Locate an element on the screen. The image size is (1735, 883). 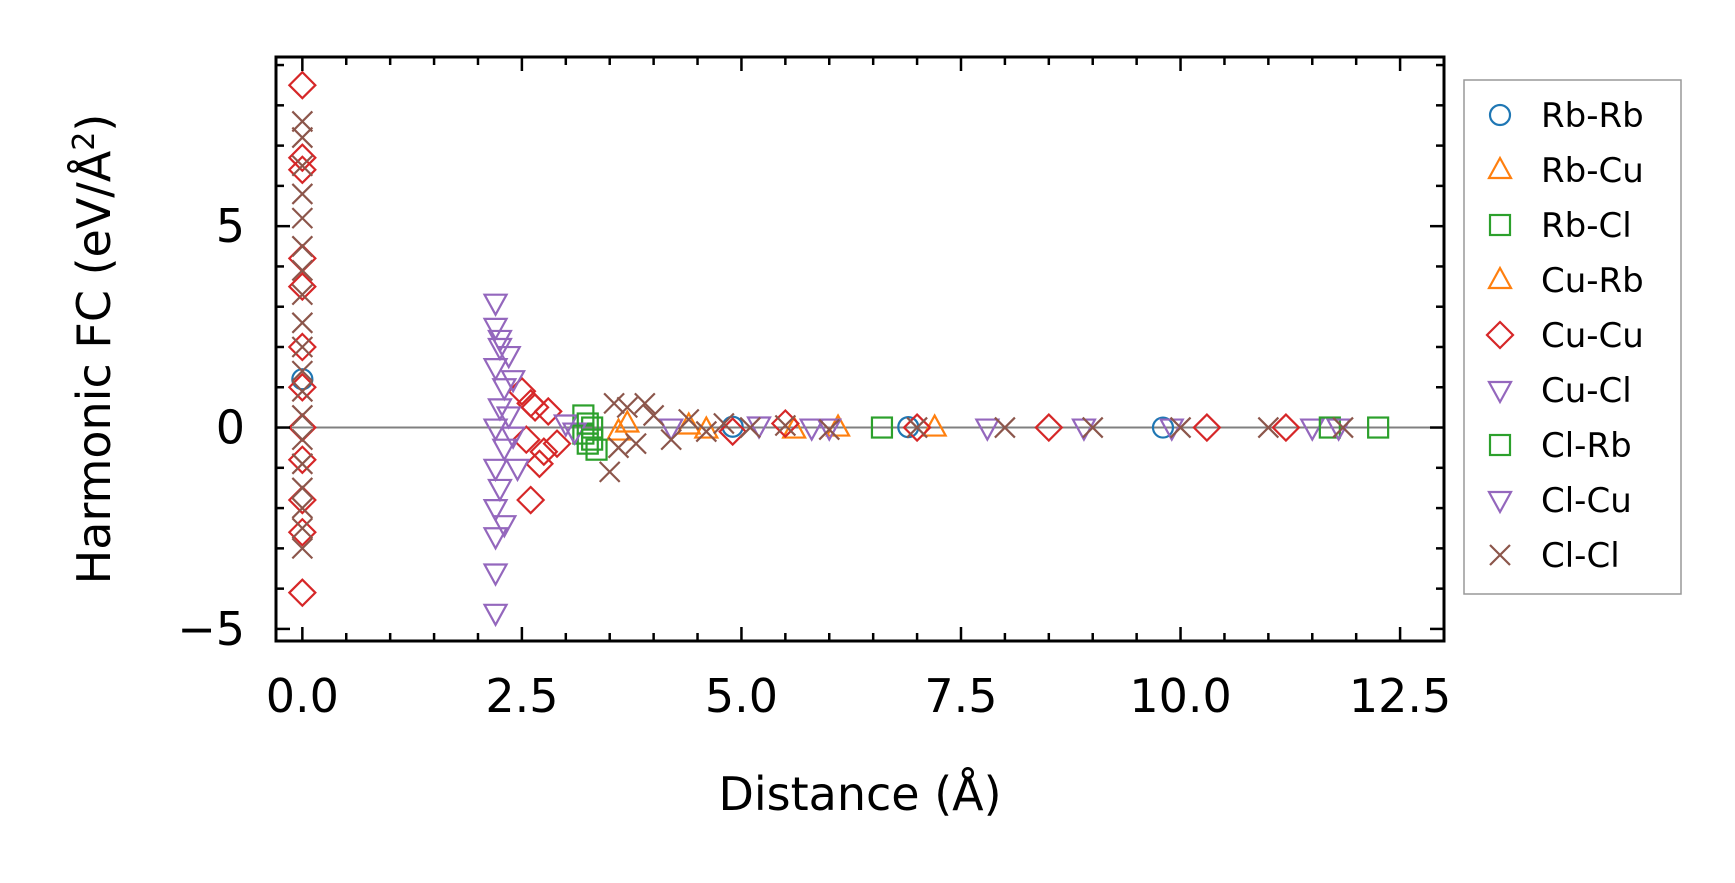
legend-label: Rb-Rb is located at coordinates (1592, 116).